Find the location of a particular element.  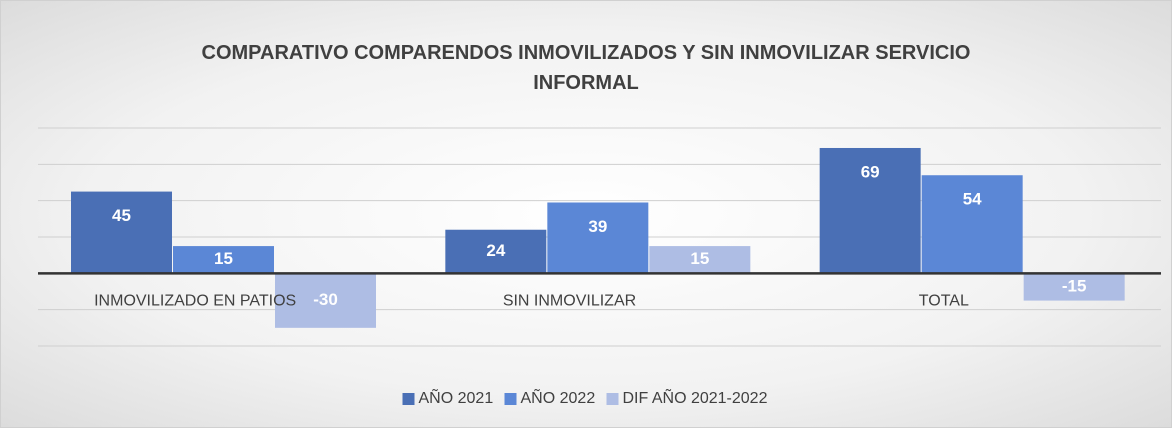

data-label: 39 is located at coordinates (597, 226).